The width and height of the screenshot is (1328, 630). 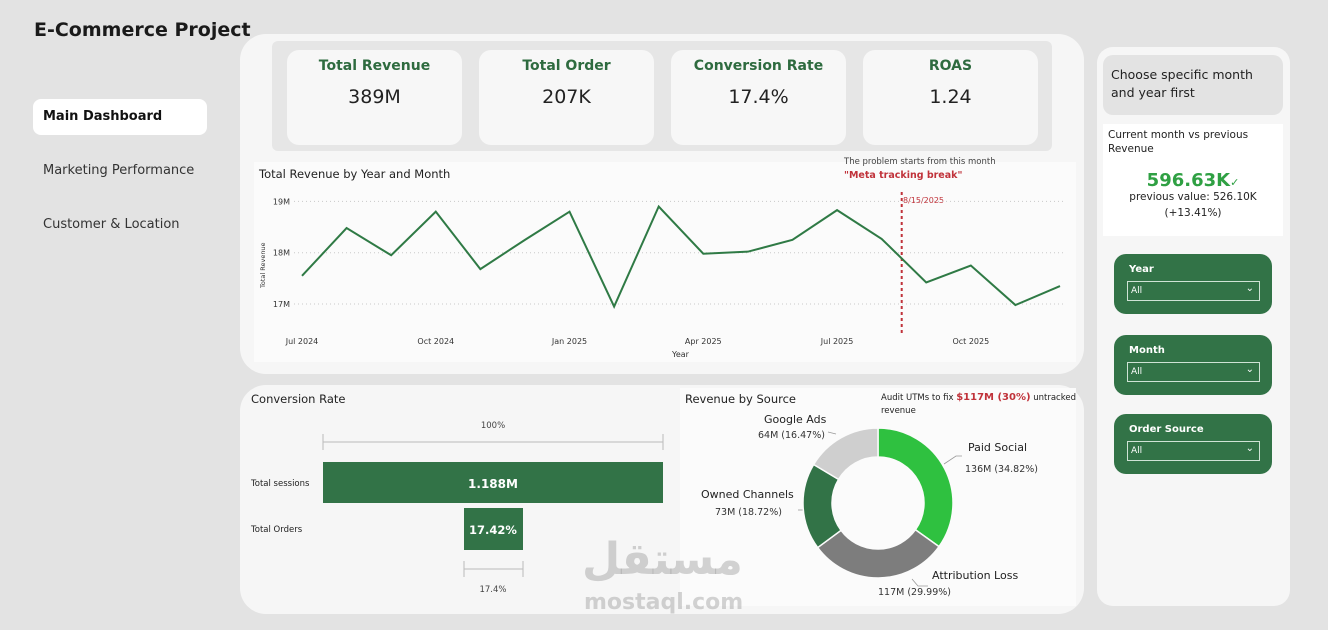 I want to click on current-value: 596.63K✓, so click(x=1193, y=180).